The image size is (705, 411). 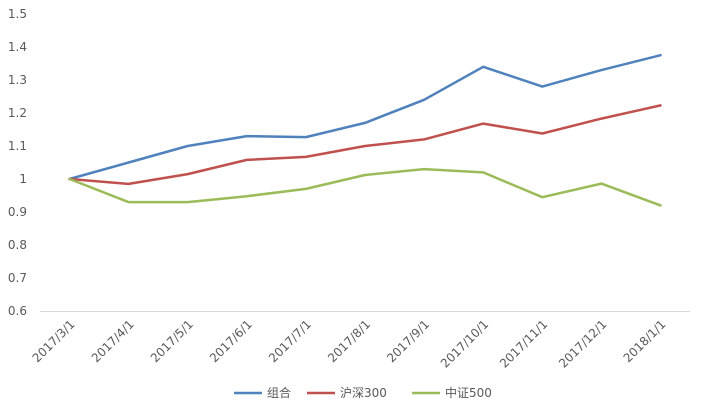 What do you see at coordinates (231, 341) in the screenshot?
I see `x-tick-label: 2017/6/1` at bounding box center [231, 341].